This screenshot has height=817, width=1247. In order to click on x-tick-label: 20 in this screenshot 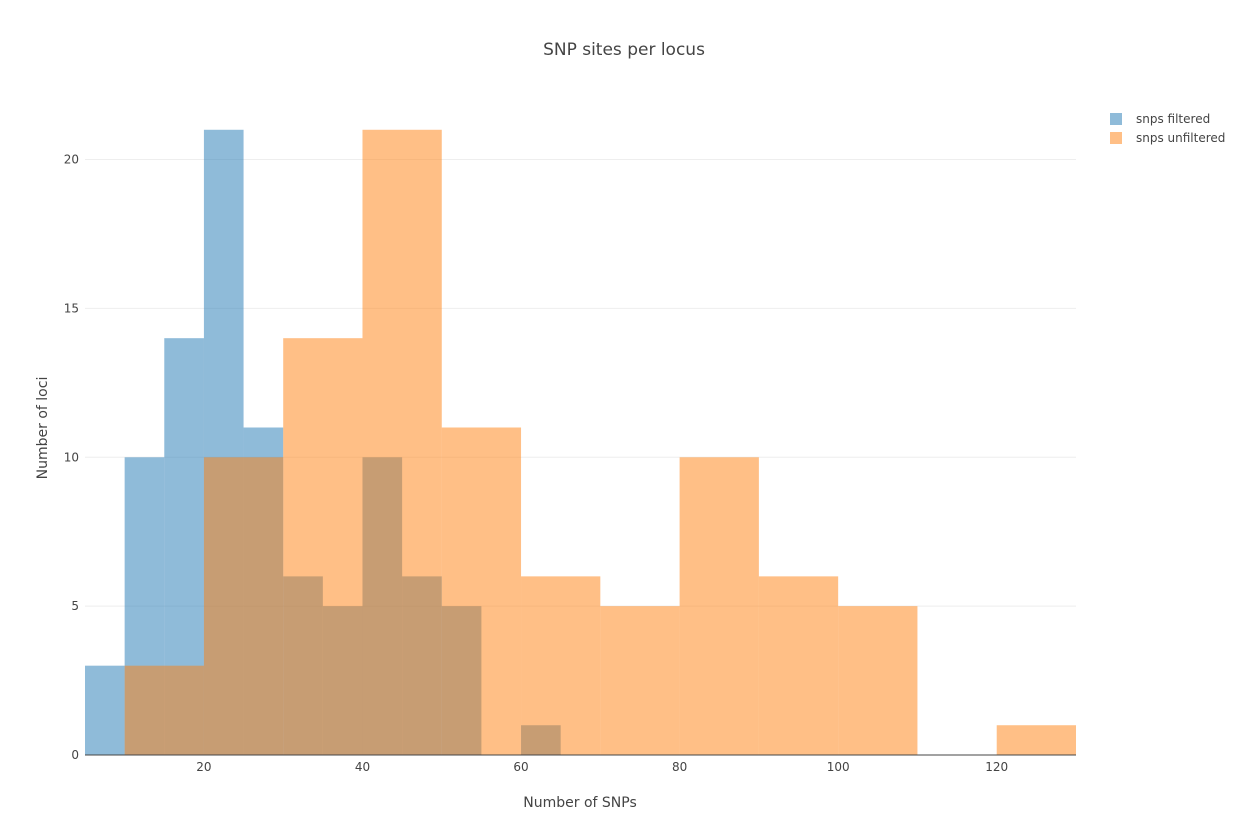, I will do `click(203, 767)`.